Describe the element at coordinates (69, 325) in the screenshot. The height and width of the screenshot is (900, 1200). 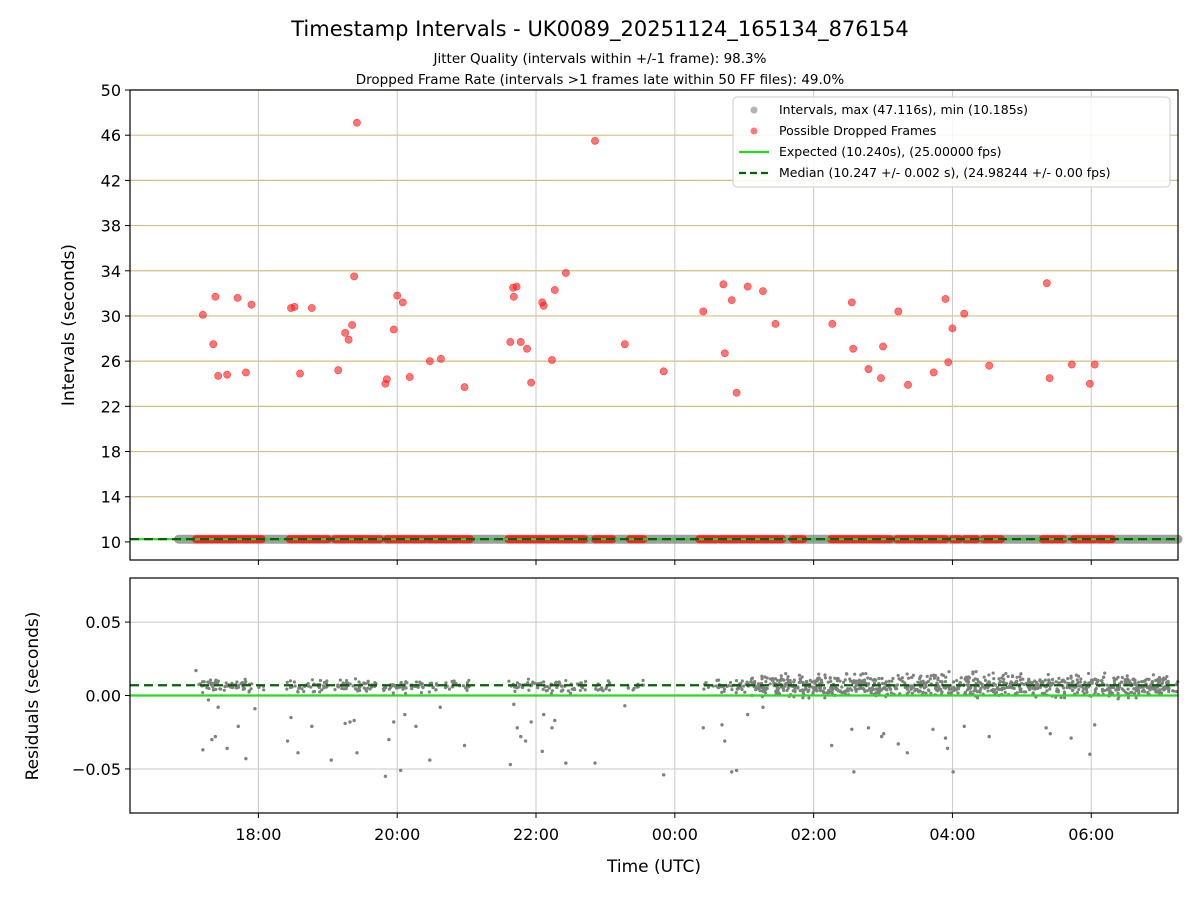
I see `intervals-y-label: Intervals (seconds)` at that location.